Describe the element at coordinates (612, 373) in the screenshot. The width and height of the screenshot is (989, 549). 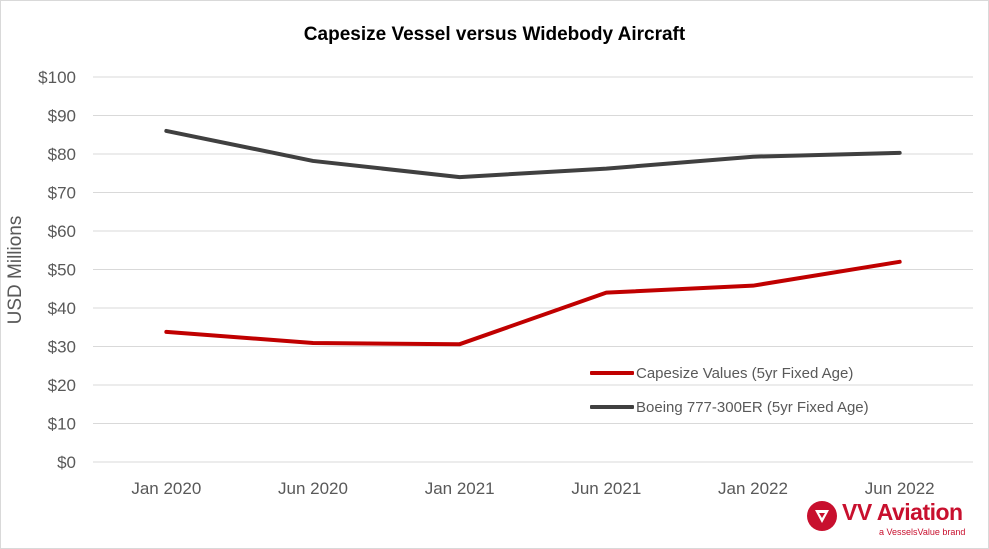
I see `legend-swatch-capesize` at that location.